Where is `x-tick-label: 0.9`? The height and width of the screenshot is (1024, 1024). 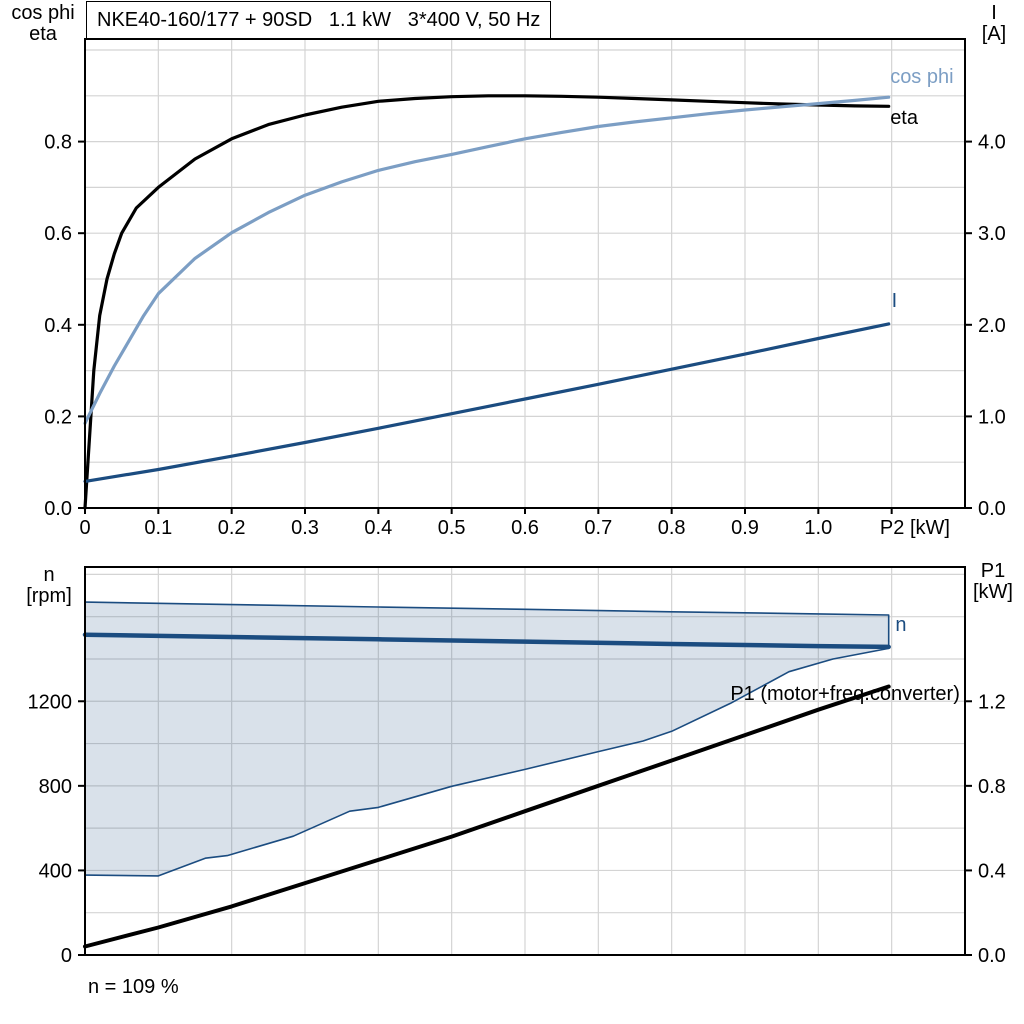 x-tick-label: 0.9 is located at coordinates (745, 528).